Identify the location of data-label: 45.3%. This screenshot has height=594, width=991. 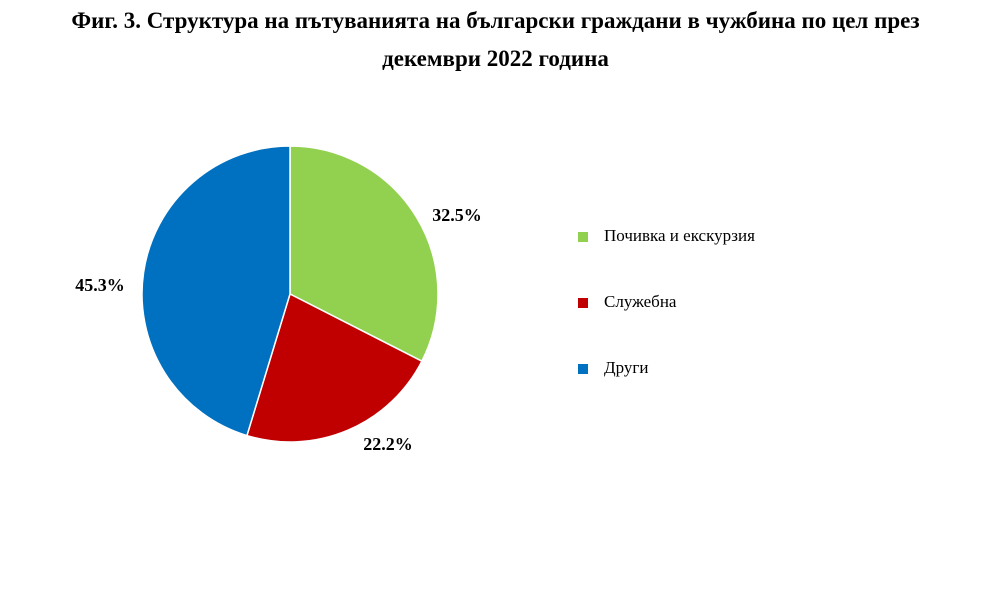
(100, 285).